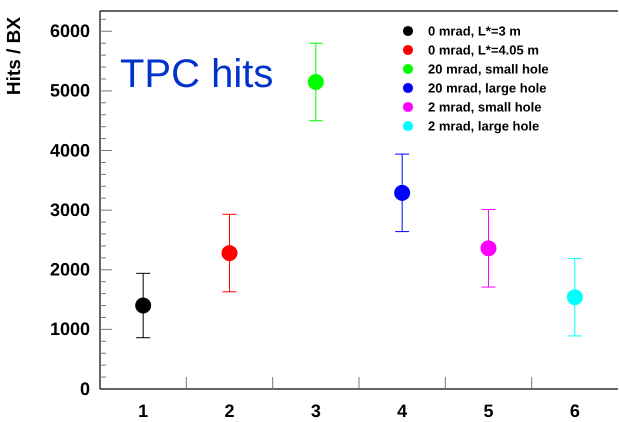 This screenshot has height=422, width=619. I want to click on legend-label: 0 mrad, L*=3 m, so click(474, 31).